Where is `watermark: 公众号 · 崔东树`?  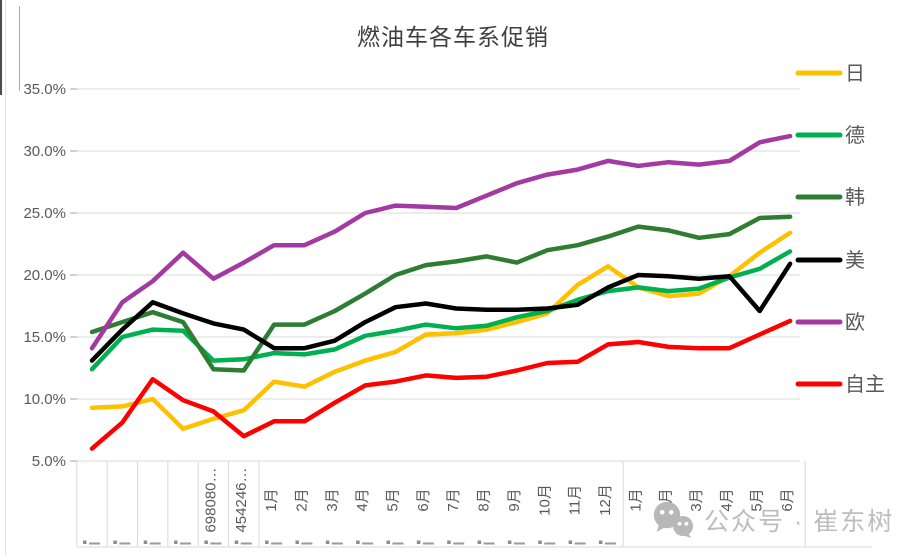
watermark: 公众号 · 崔东树 is located at coordinates (772, 520).